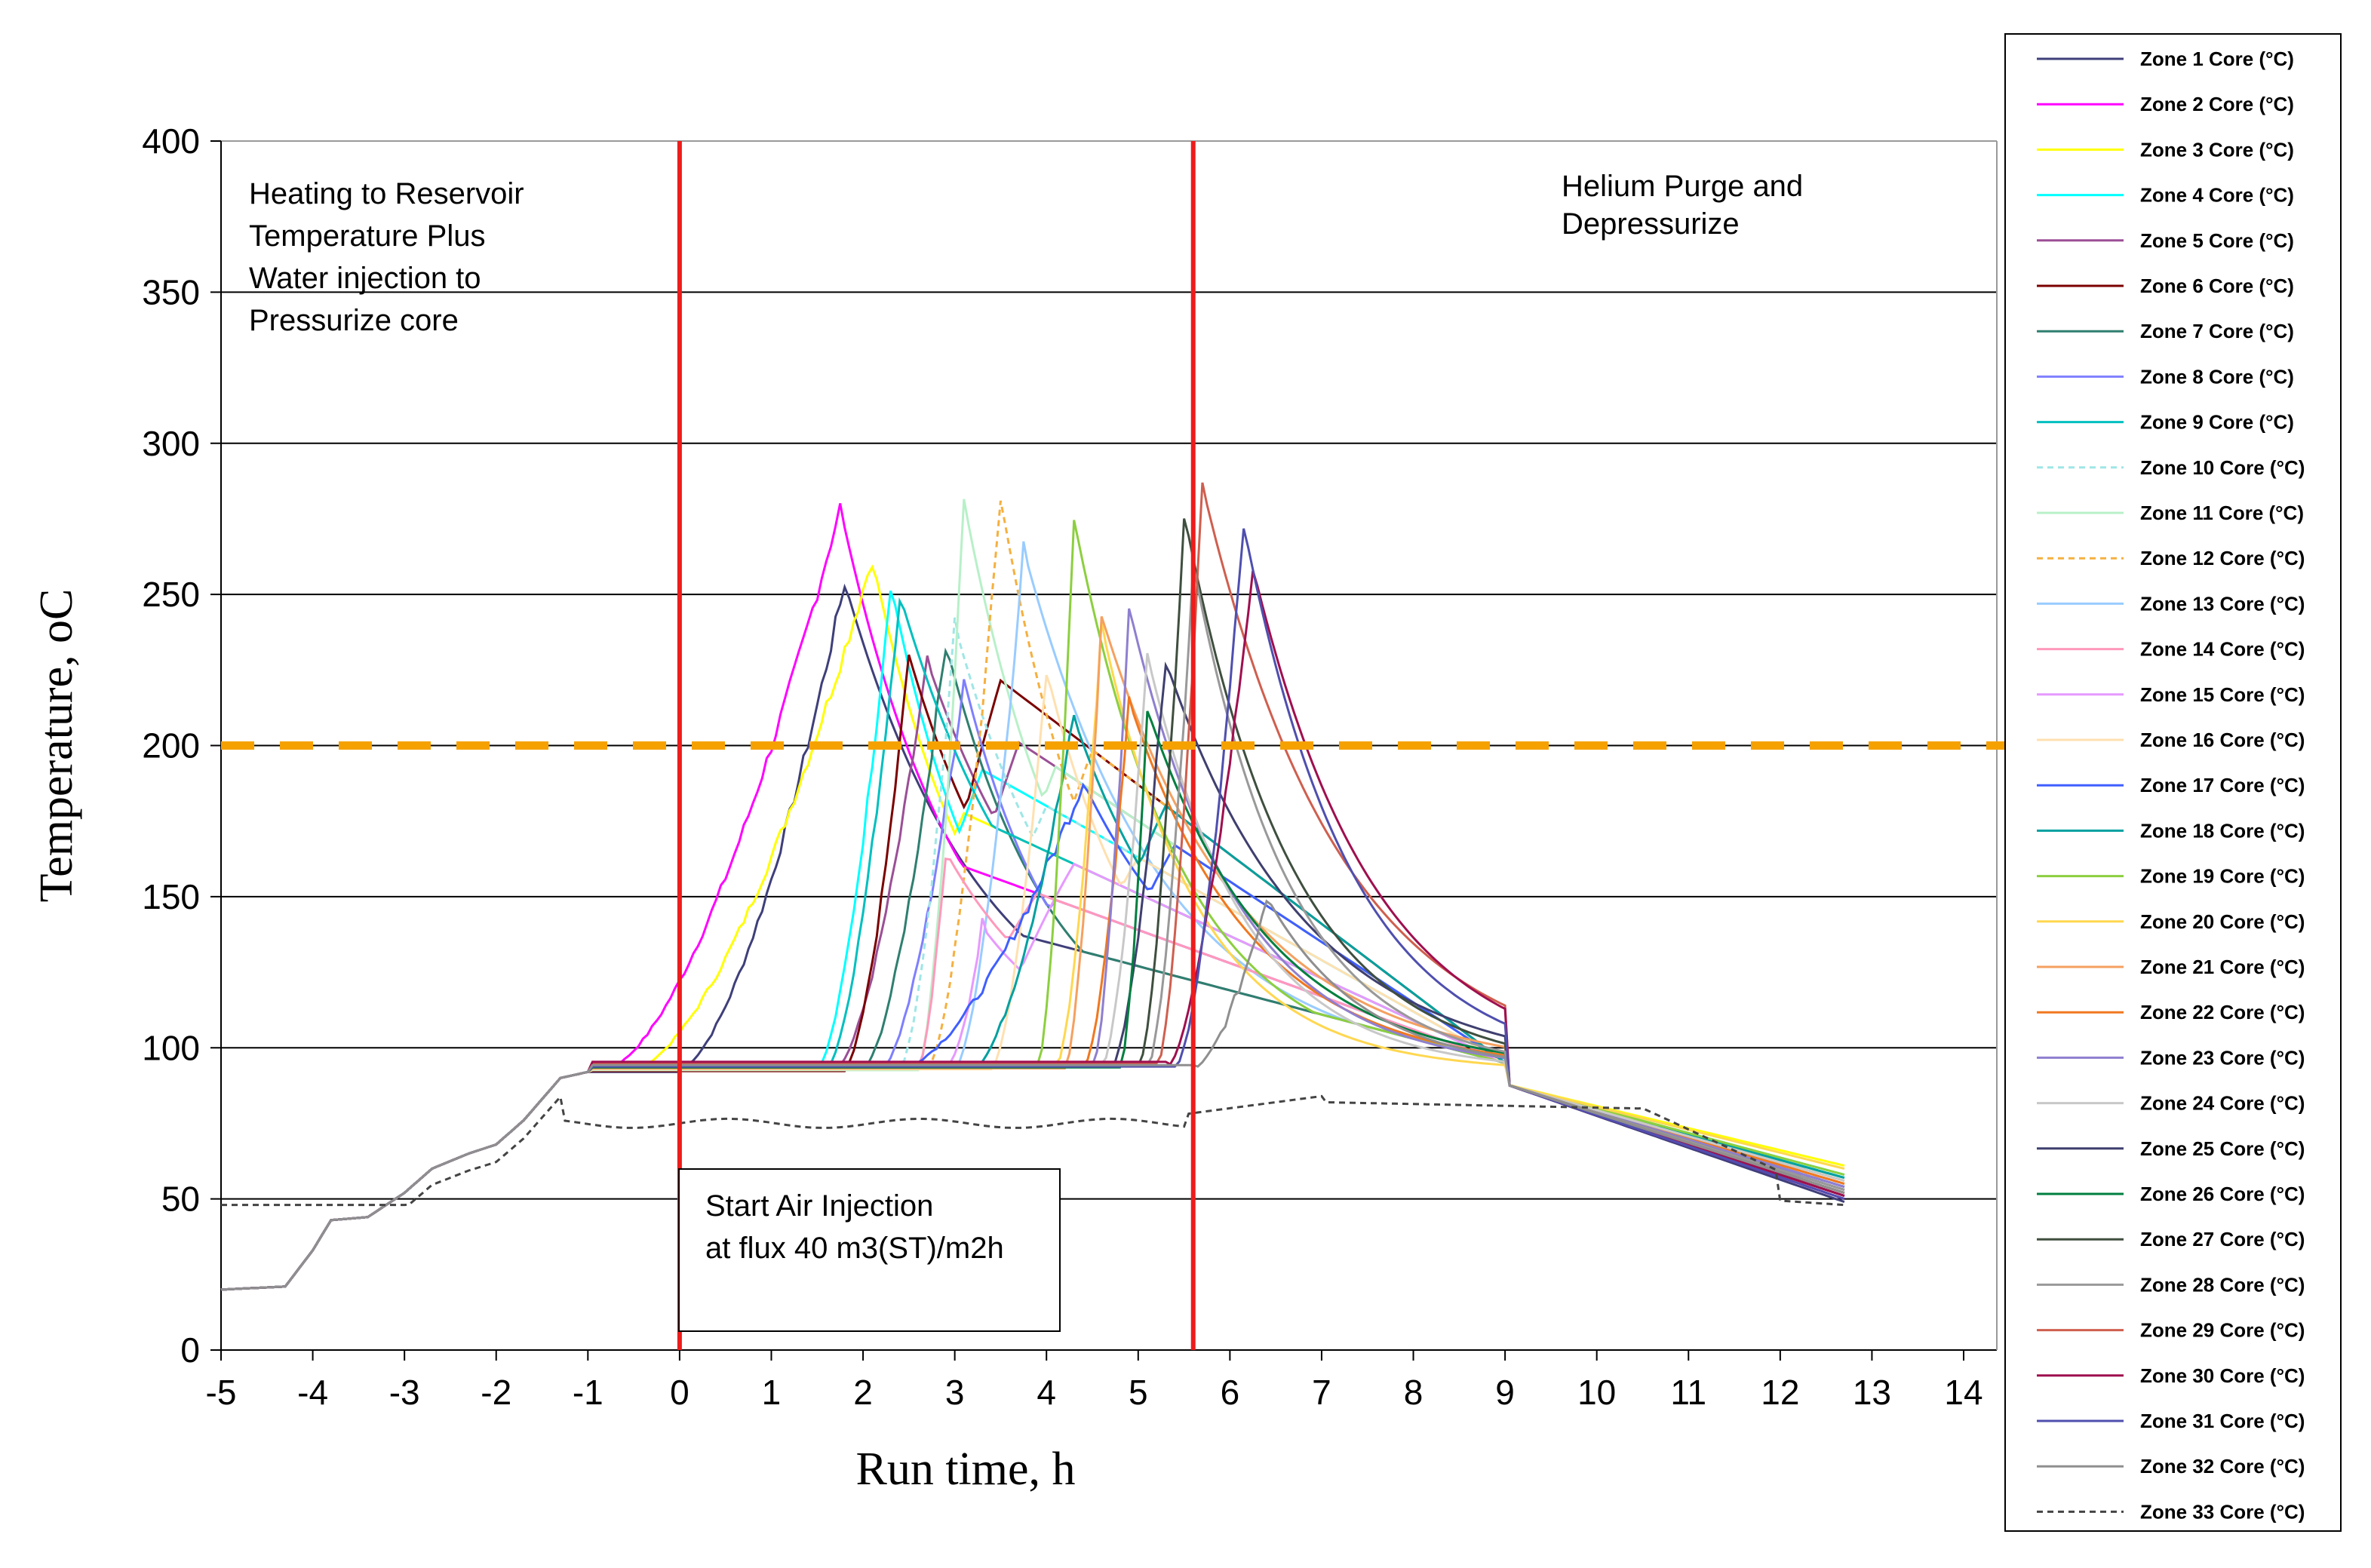 The height and width of the screenshot is (1568, 2371). What do you see at coordinates (2222, 1103) in the screenshot?
I see `legend-label-zone-24-core-c: Zone 24 Core (°C)` at bounding box center [2222, 1103].